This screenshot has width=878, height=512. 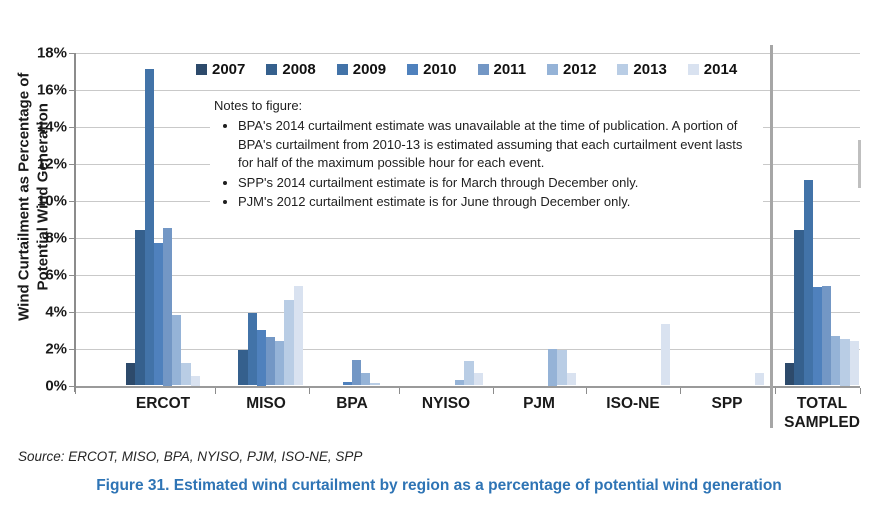 I want to click on y-tick-label-2%: 2%, so click(x=56, y=349).